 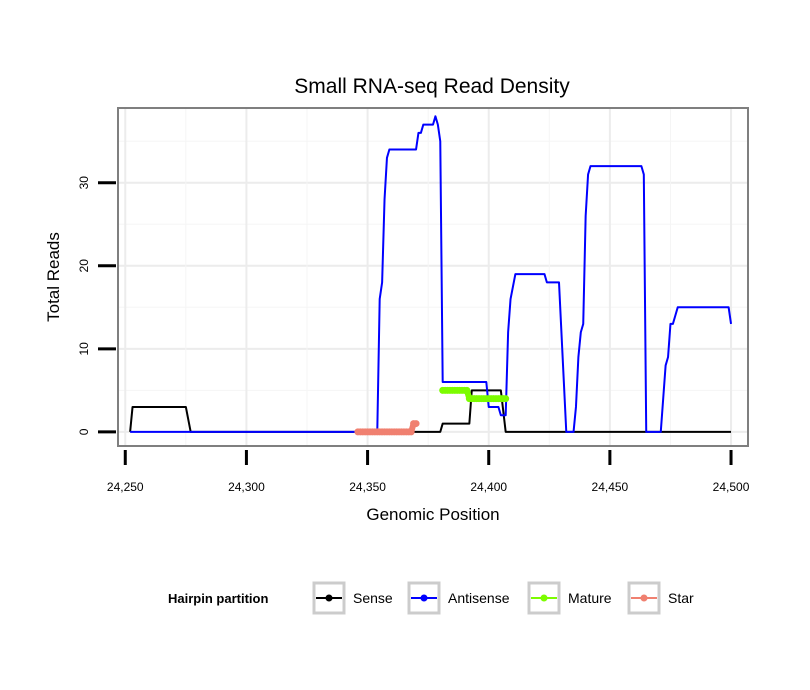 What do you see at coordinates (84, 183) in the screenshot?
I see `y-tick-label: 30` at bounding box center [84, 183].